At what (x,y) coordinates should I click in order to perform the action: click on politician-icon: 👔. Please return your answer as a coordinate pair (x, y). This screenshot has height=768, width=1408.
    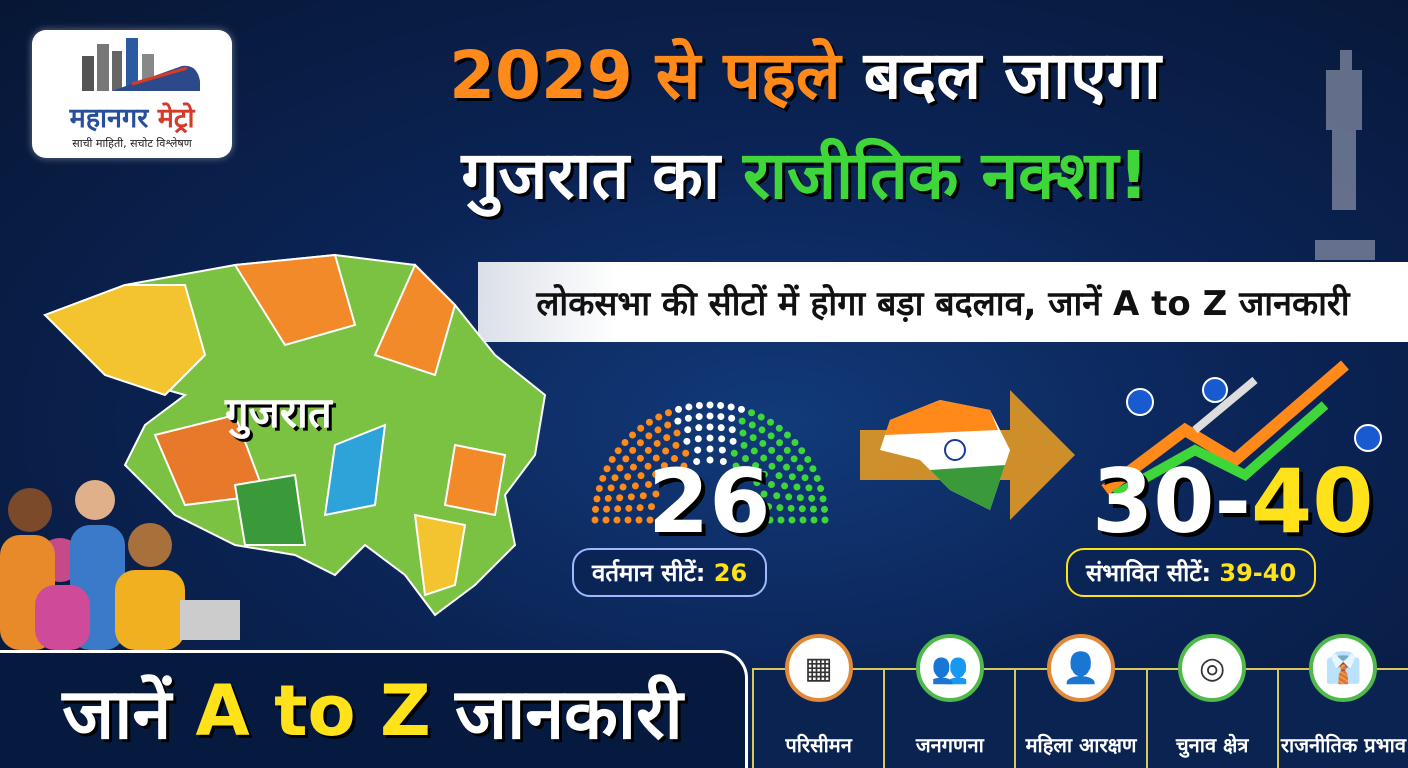
    Looking at the image, I should click on (1343, 668).